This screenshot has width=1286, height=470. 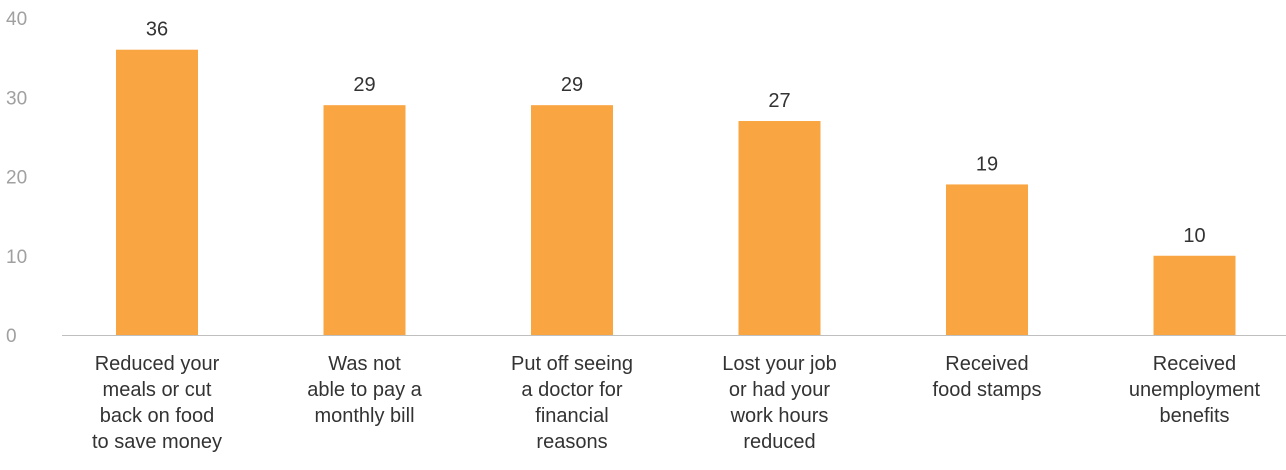 I want to click on data-label: 27, so click(x=779, y=101).